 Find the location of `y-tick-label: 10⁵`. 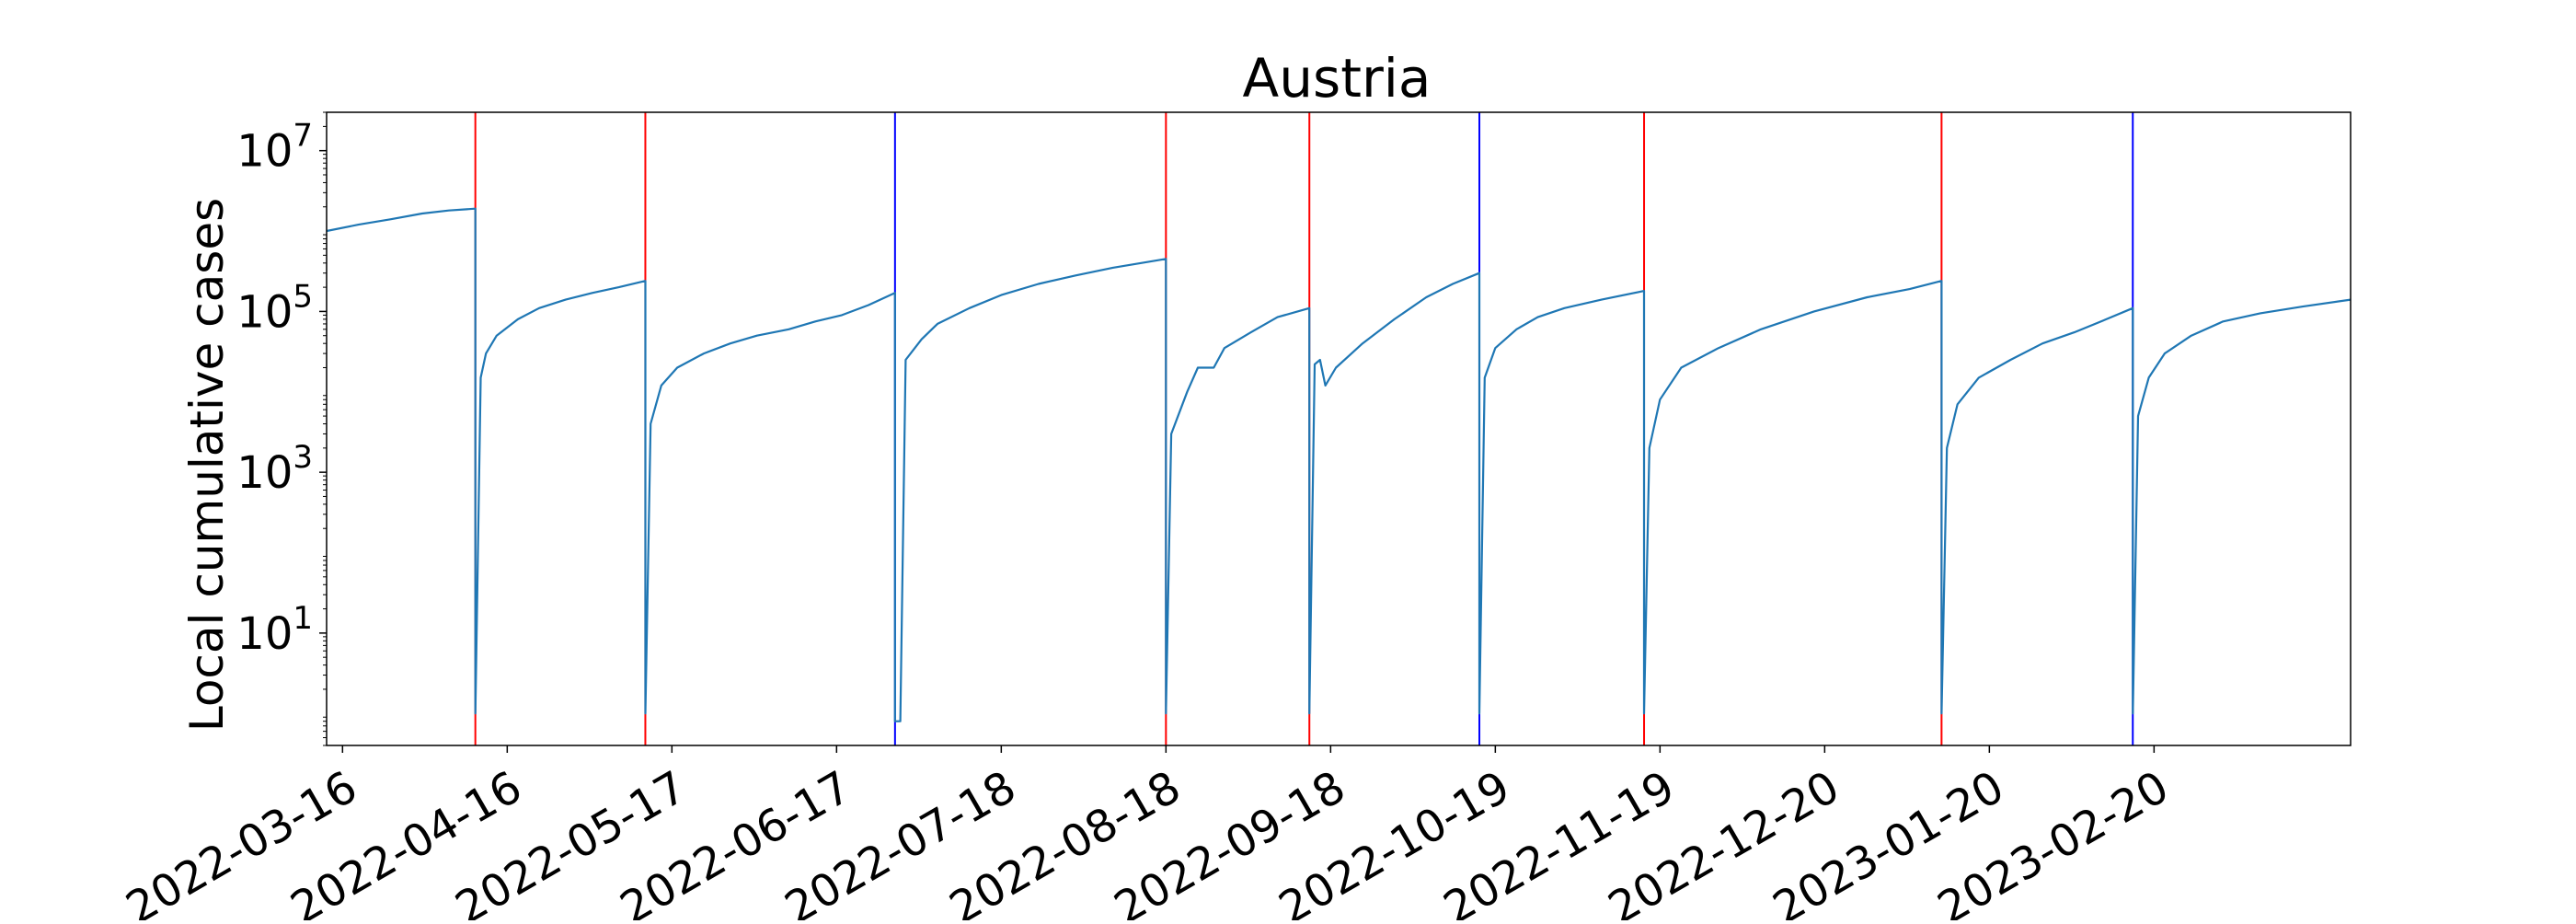

y-tick-label: 10⁵ is located at coordinates (274, 308).